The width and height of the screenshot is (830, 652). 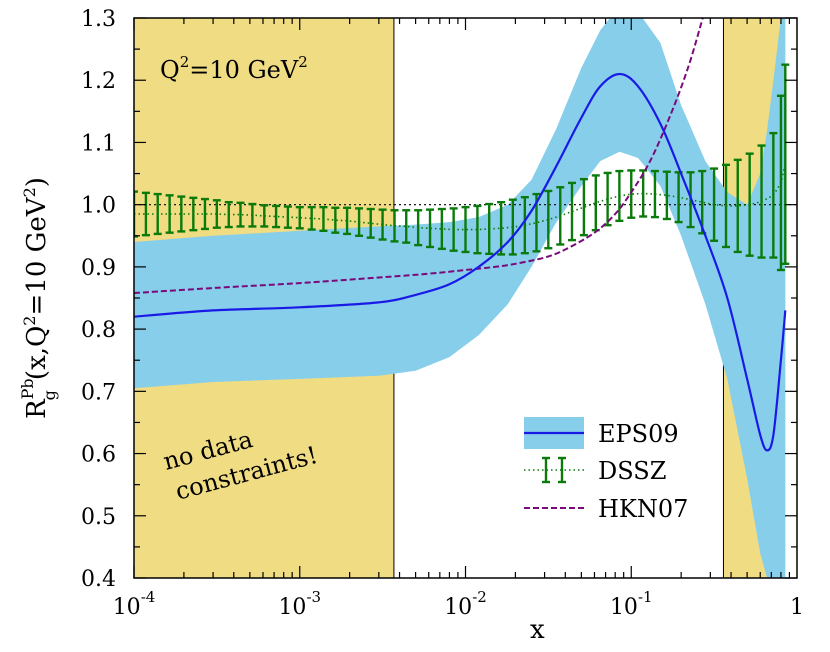 I want to click on x-tick-label: 10⁻², so click(x=465, y=604).